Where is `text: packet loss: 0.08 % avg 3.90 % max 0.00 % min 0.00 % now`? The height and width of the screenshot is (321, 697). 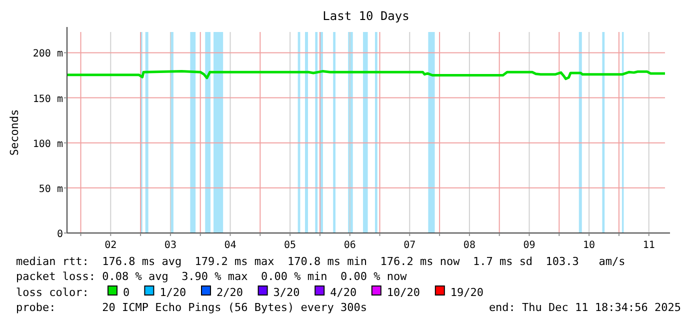 text: packet loss: 0.08 % avg 3.90 % max 0.00 % min 0.00 % now is located at coordinates (212, 276).